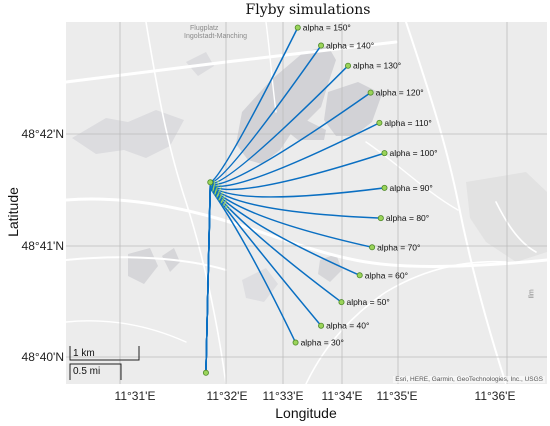  What do you see at coordinates (227, 396) in the screenshot?
I see `x-tick-label: 11°32'E` at bounding box center [227, 396].